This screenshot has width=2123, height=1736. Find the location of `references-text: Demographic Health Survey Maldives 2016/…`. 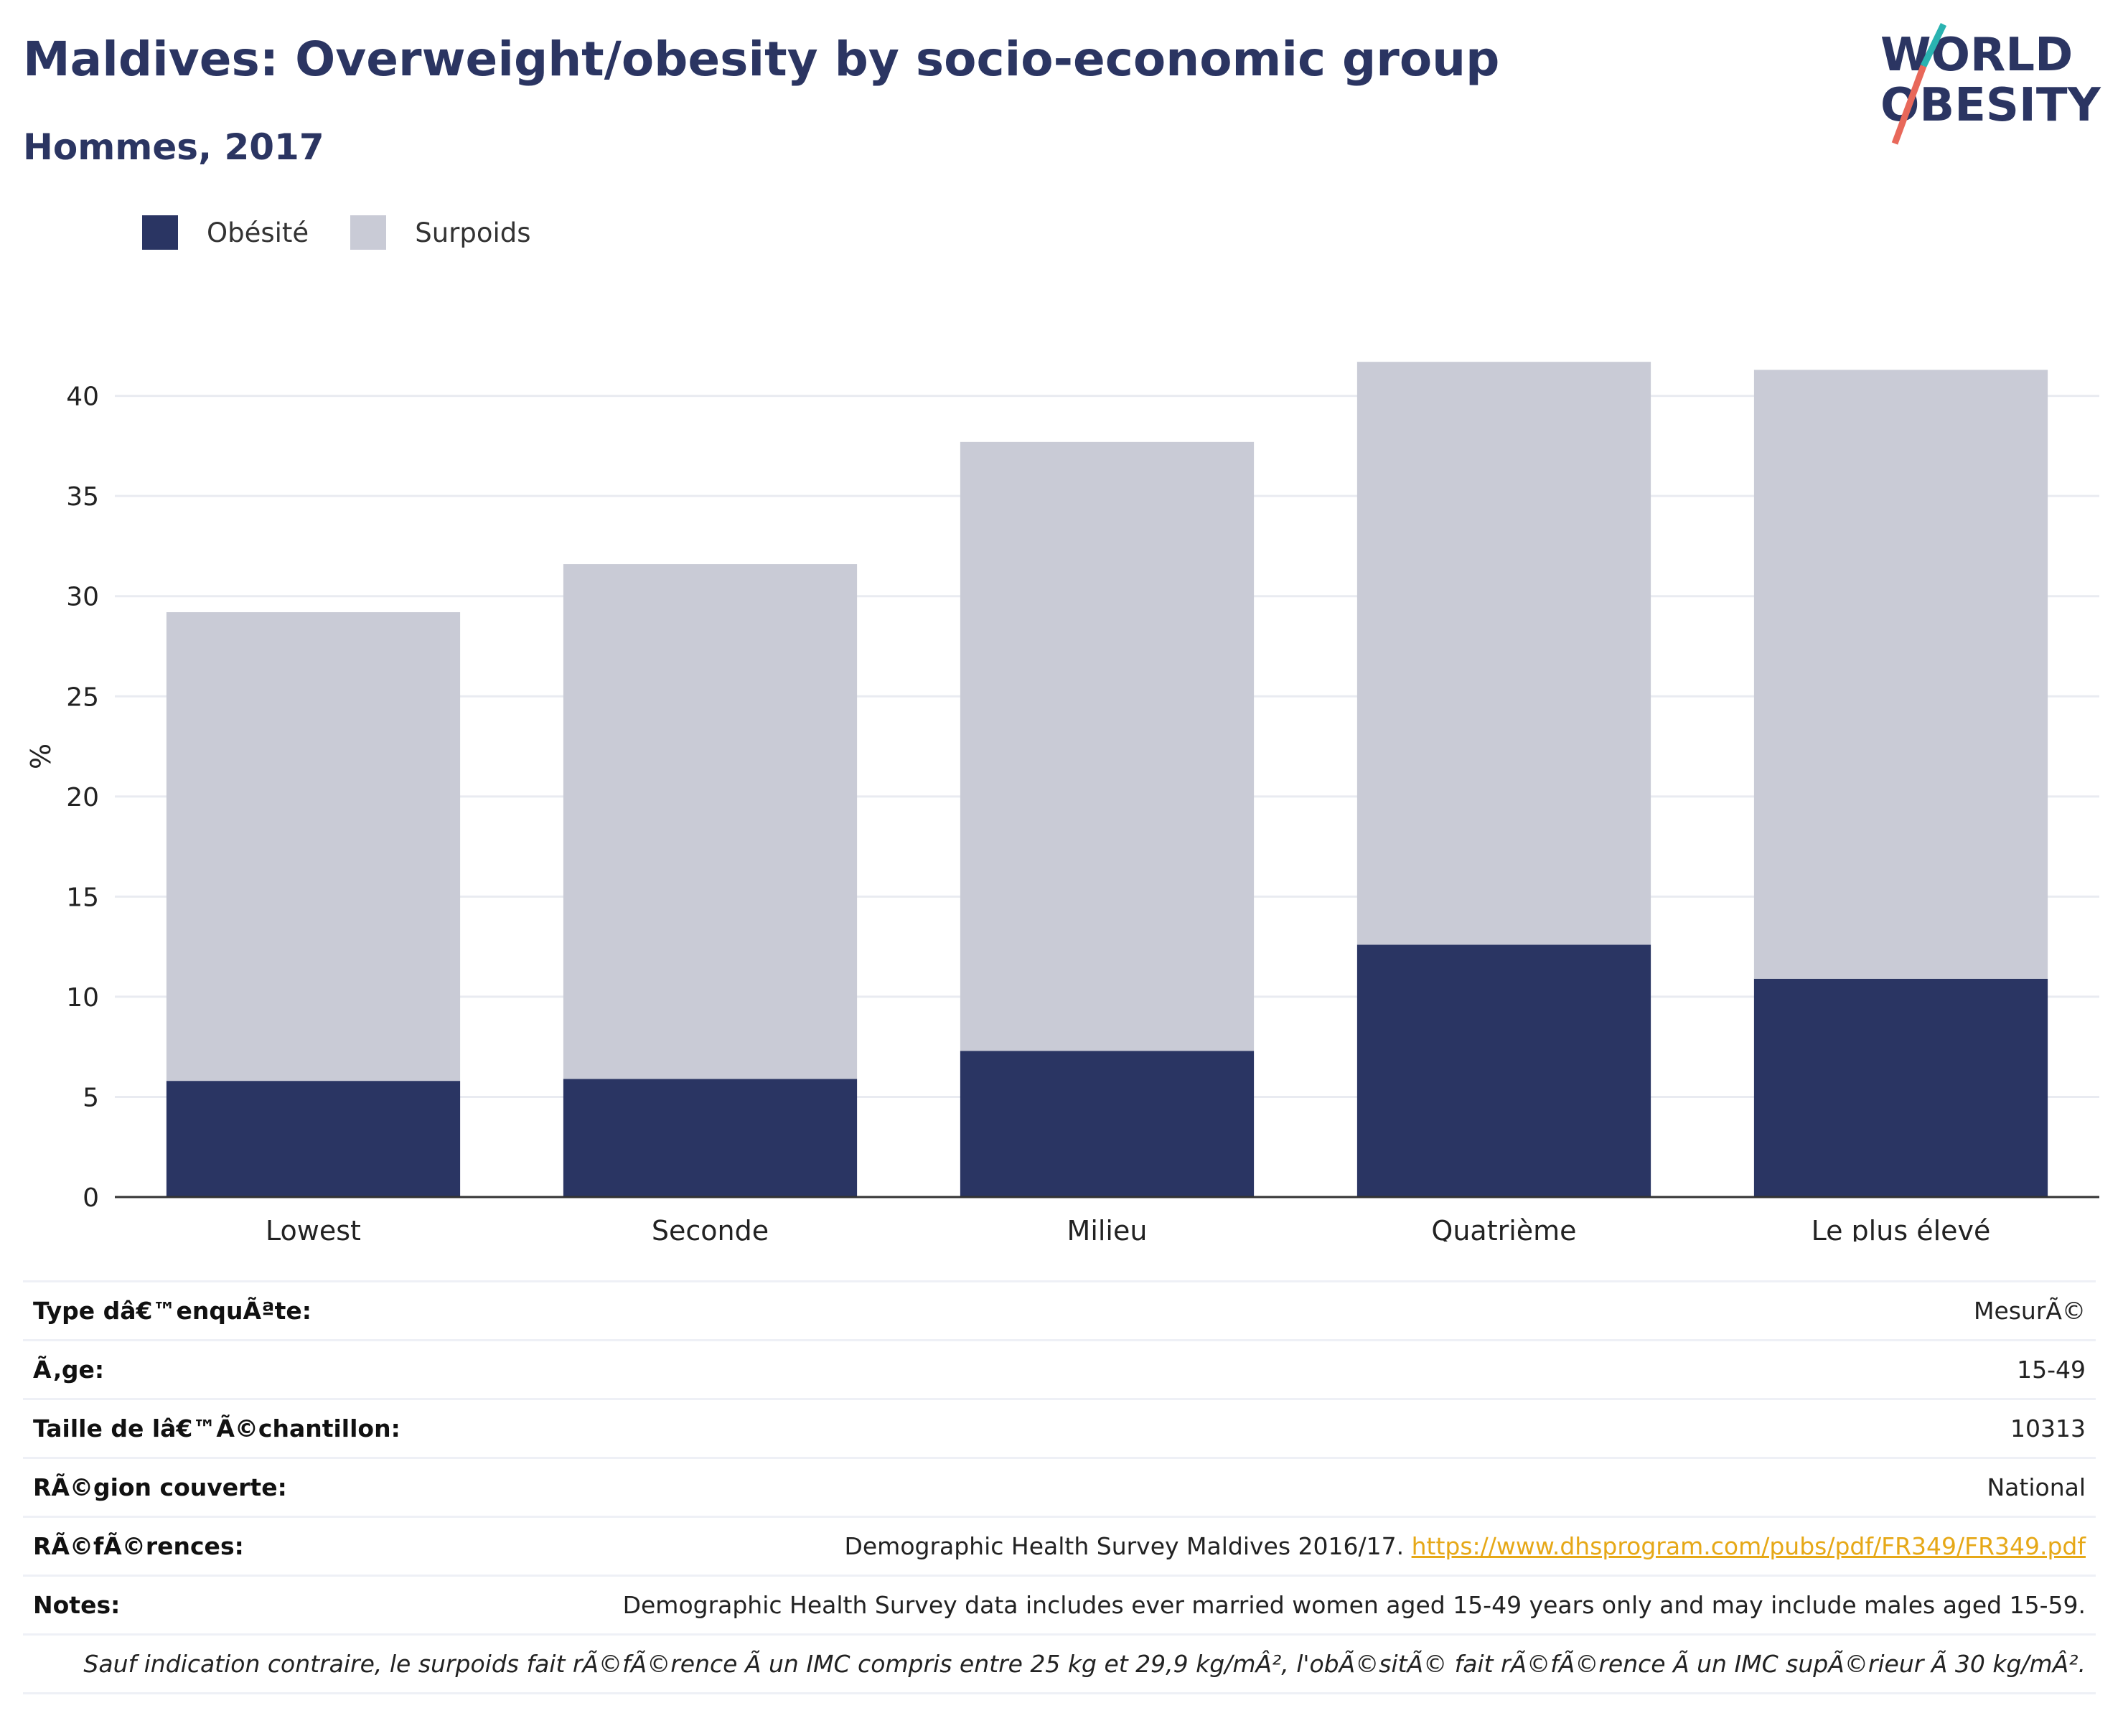

references-text: Demographic Health Survey Maldives 2016/… is located at coordinates (1128, 1546).